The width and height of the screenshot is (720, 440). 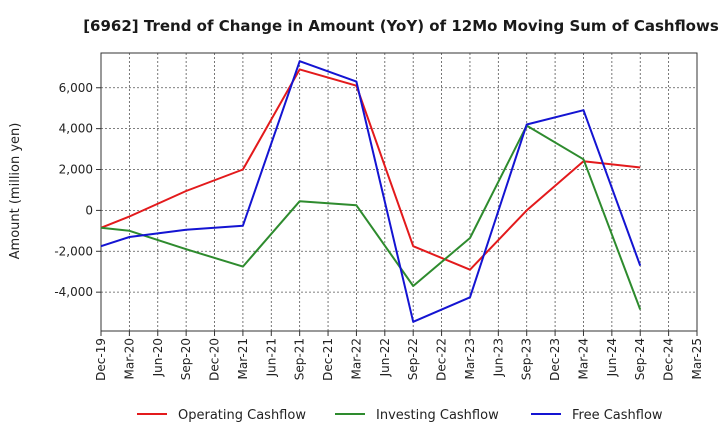 I want to click on x-tick-label: Dec-20, so click(x=215, y=359).